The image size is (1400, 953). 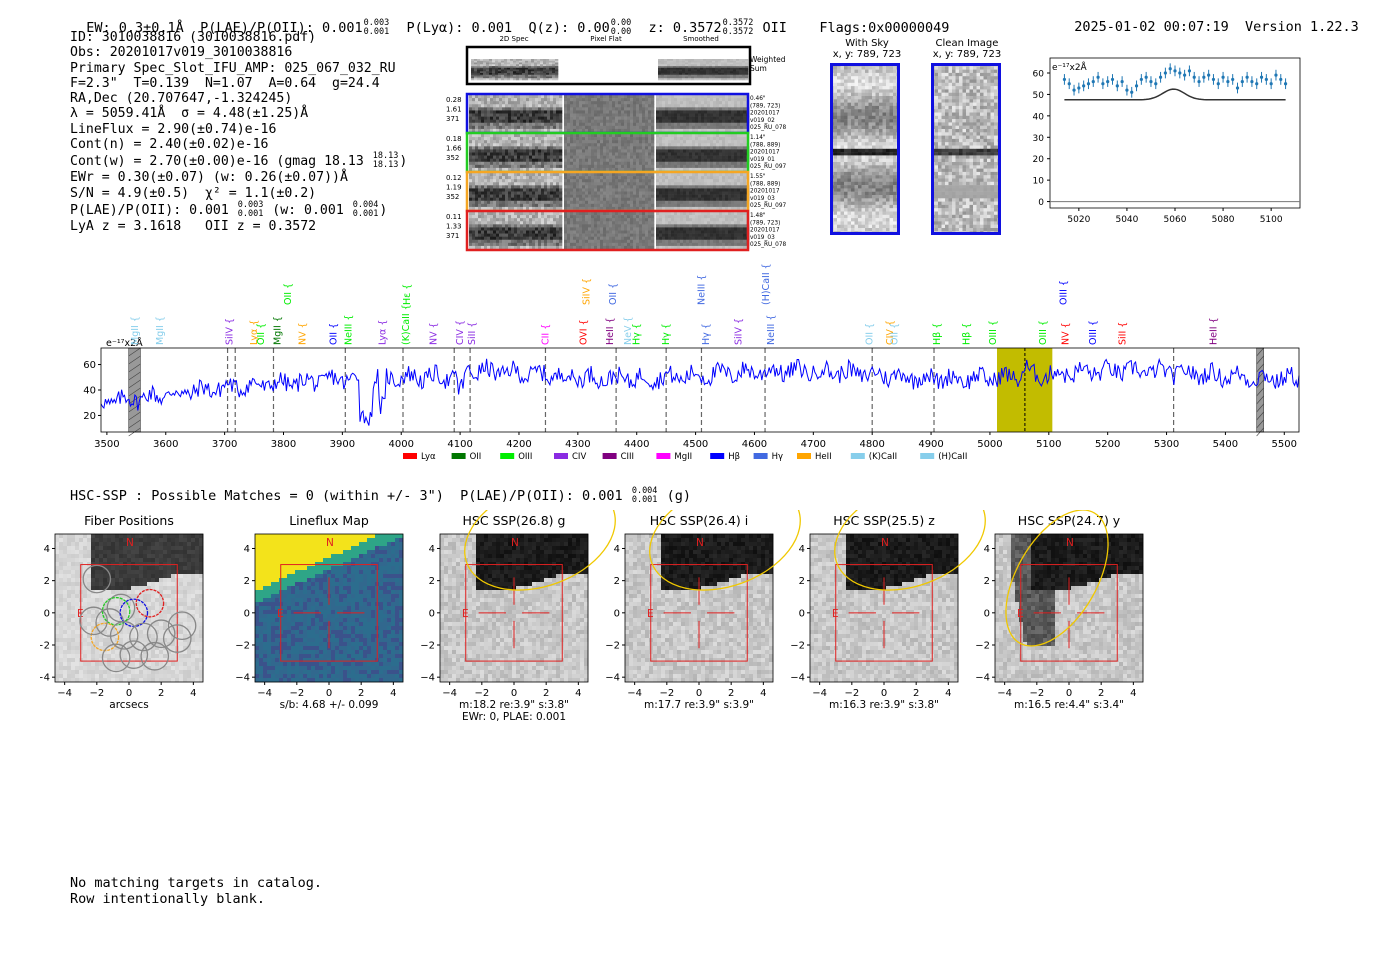 What do you see at coordinates (768, 128) in the screenshot?
I see `fiber-row-right-value: 025_RU_078` at bounding box center [768, 128].